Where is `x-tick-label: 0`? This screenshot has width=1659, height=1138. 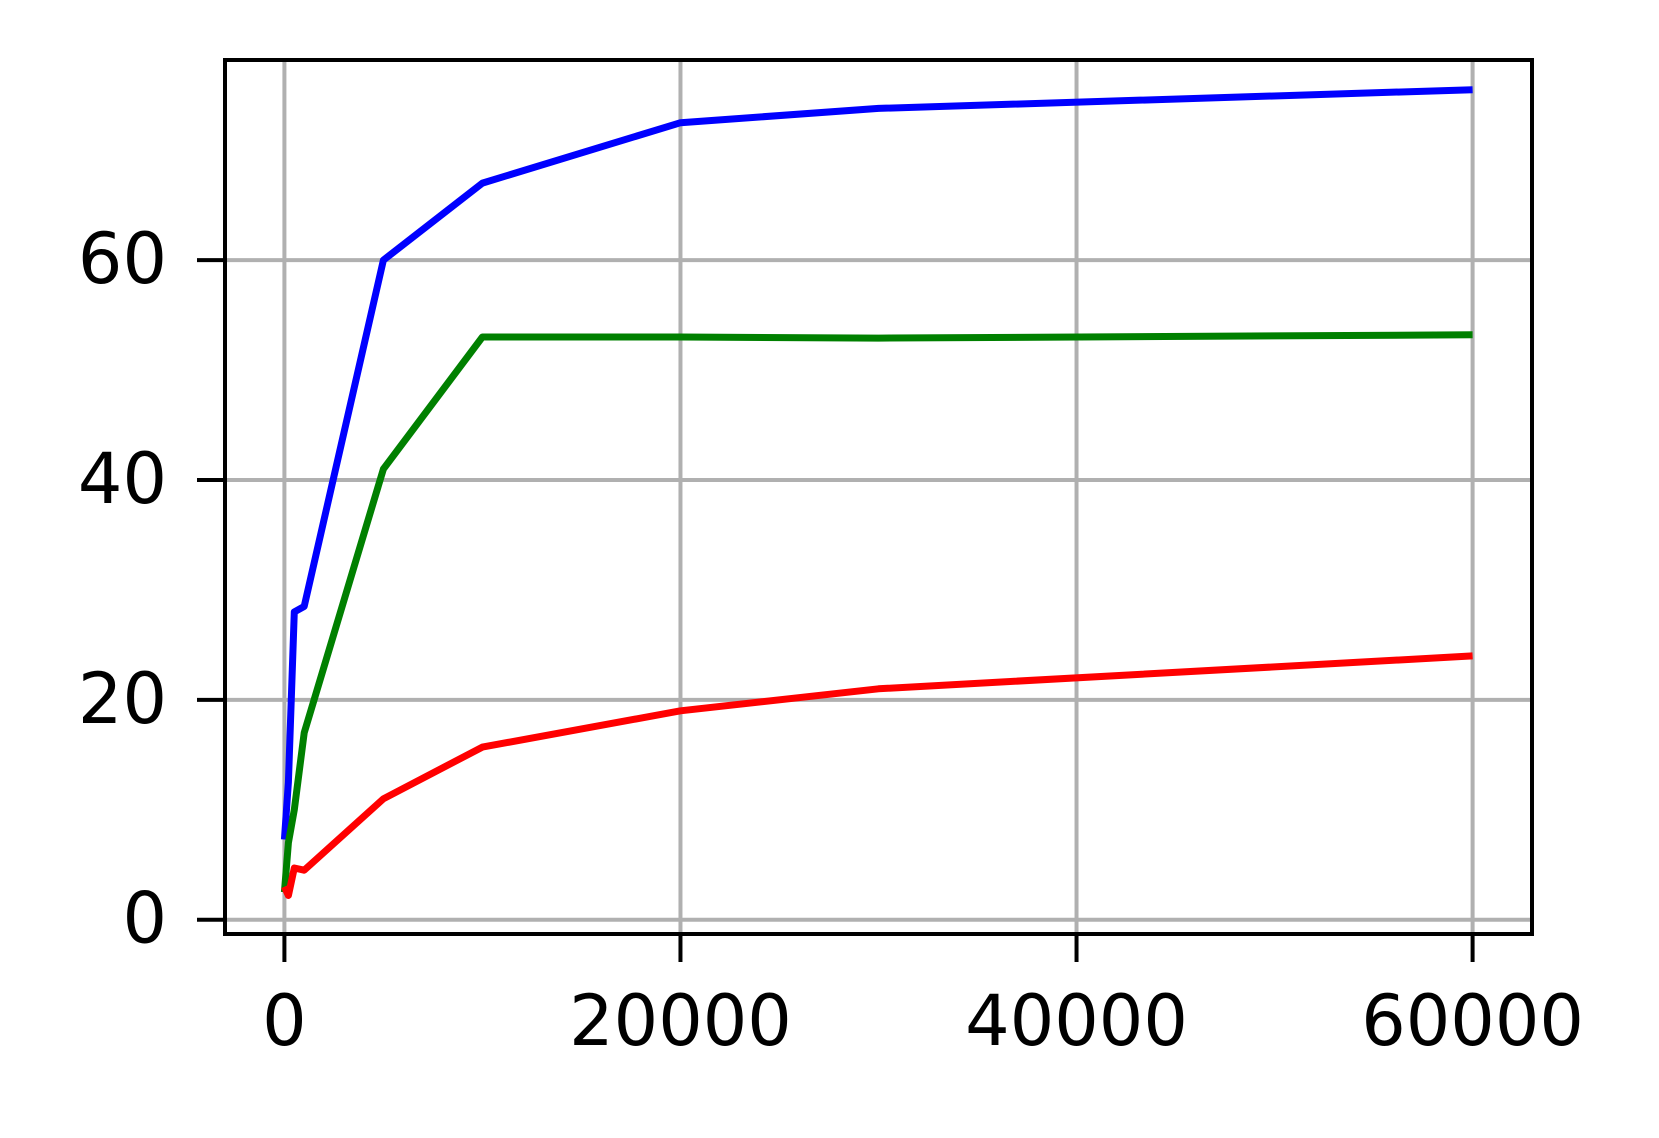 x-tick-label: 0 is located at coordinates (284, 1021).